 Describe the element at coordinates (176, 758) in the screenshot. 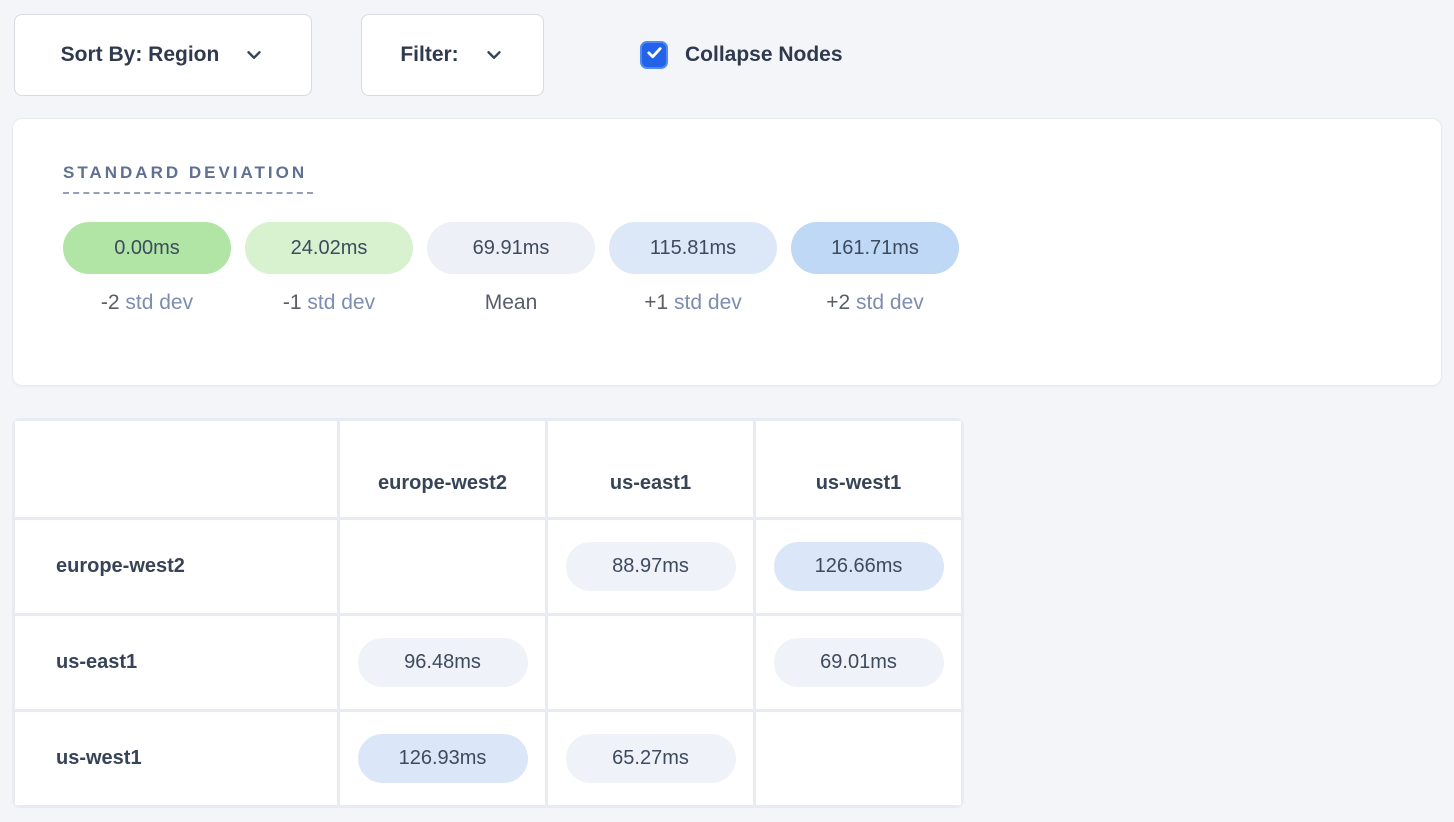

I see `matrix-row-header: us-west1` at that location.